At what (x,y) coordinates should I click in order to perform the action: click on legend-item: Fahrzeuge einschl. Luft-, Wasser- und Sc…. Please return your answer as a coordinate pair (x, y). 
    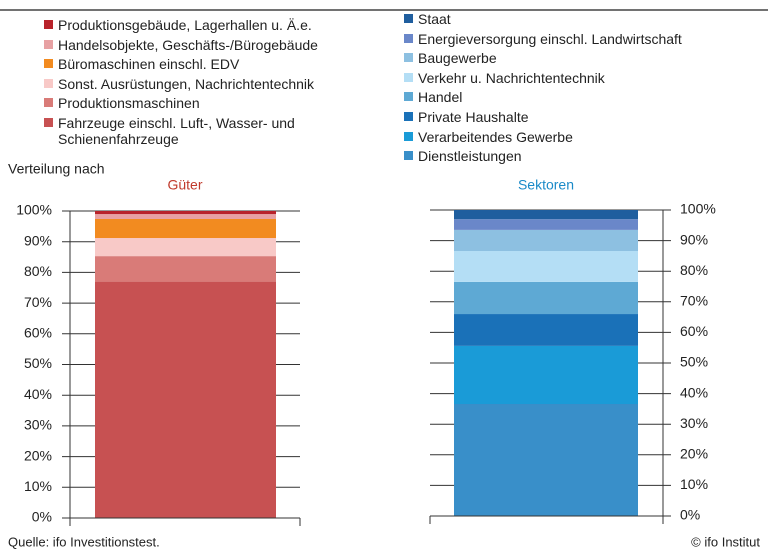
    Looking at the image, I should click on (201, 131).